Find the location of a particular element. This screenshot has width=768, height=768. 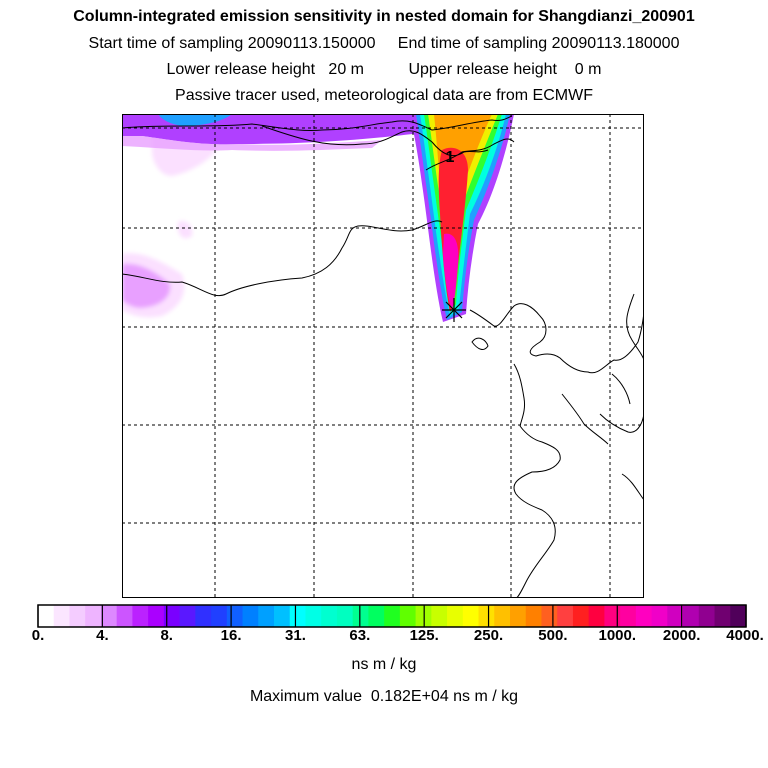

release-site-marker is located at coordinates (454, 310).